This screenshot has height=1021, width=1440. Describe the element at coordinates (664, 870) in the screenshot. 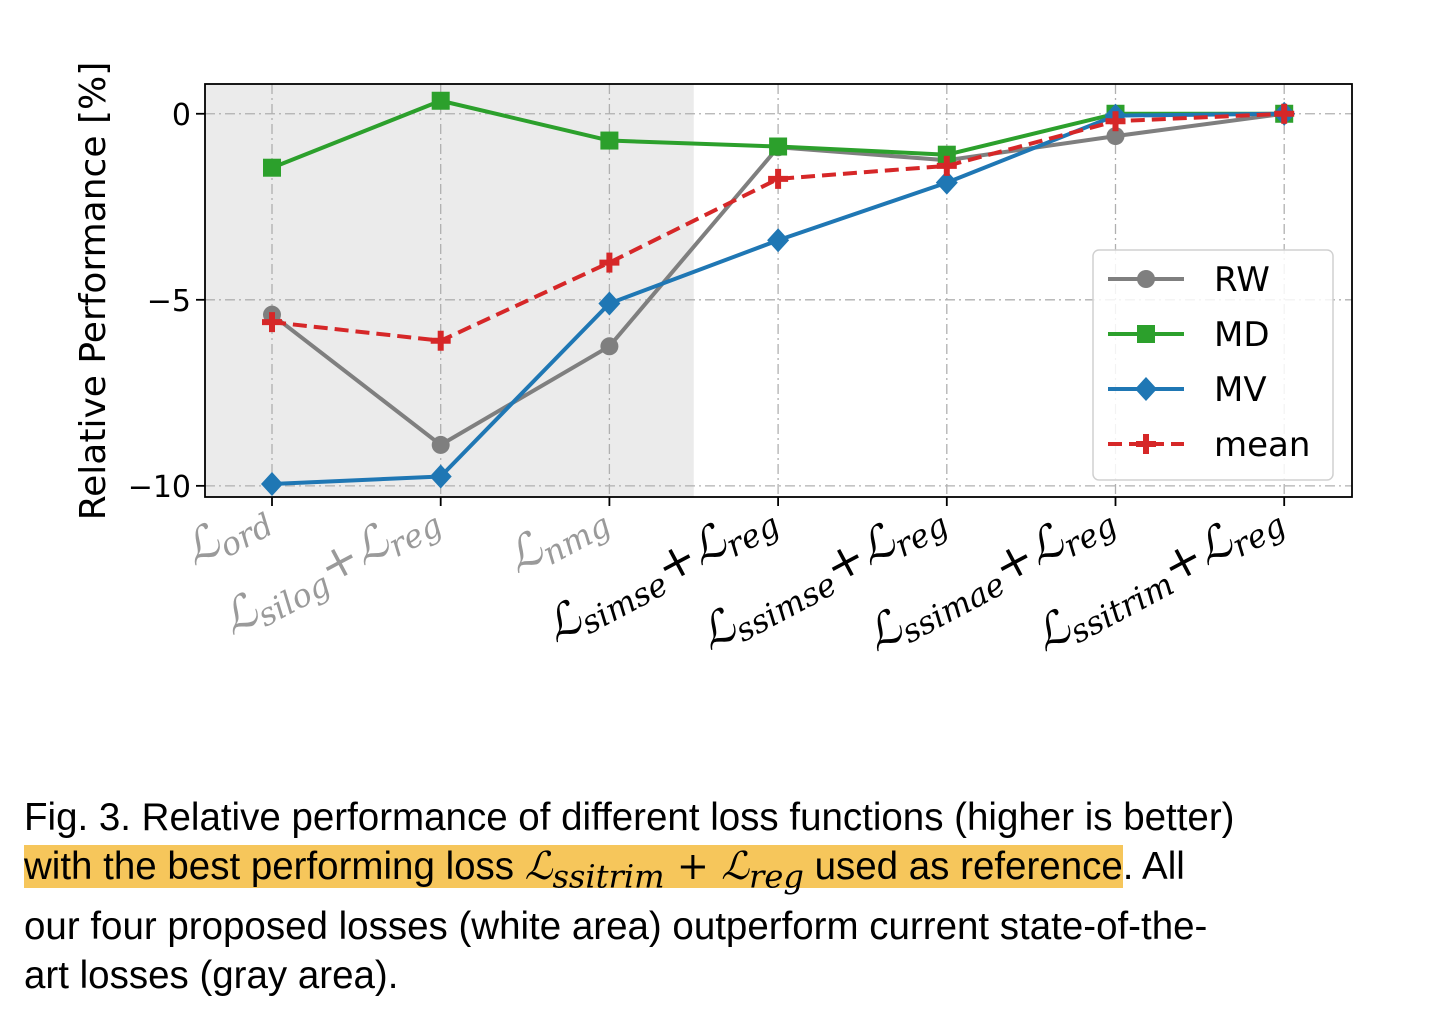

I see `caption-math-formula: ℒssitrim + ℒreg` at that location.